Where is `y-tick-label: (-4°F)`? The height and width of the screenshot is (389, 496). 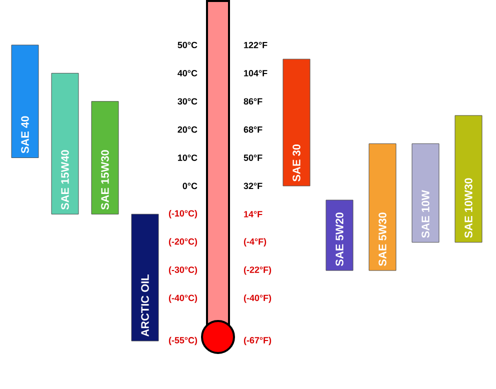 y-tick-label: (-4°F) is located at coordinates (255, 242).